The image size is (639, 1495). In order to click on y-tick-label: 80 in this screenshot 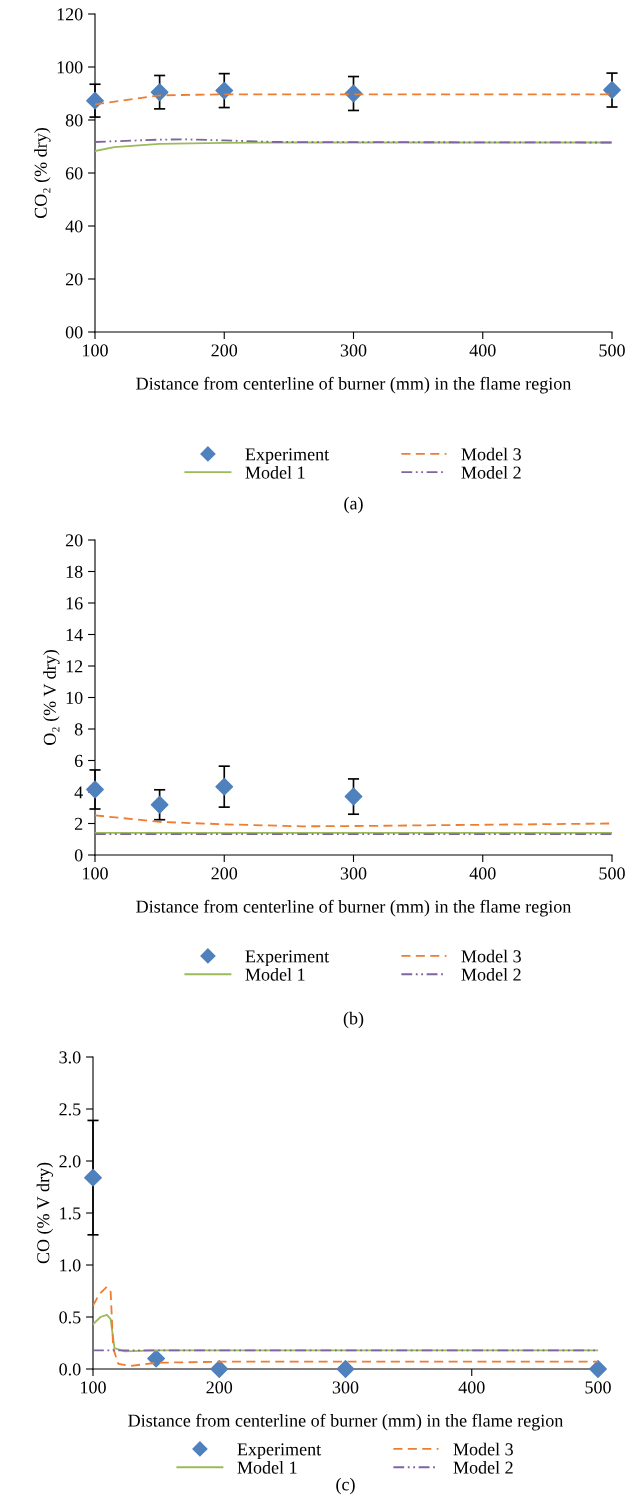, I will do `click(74, 120)`.